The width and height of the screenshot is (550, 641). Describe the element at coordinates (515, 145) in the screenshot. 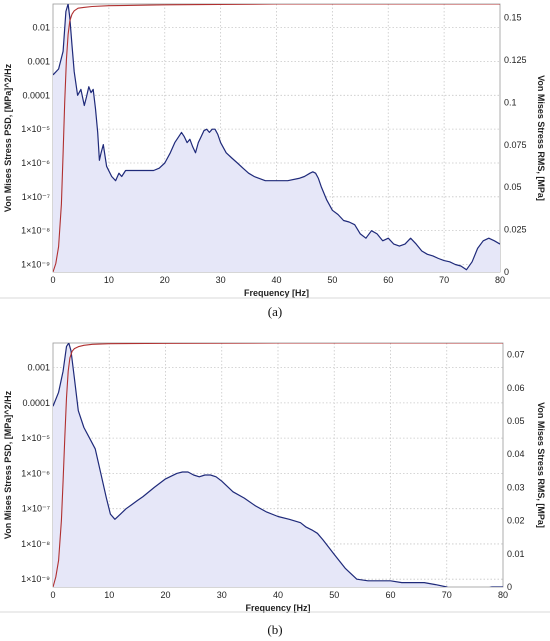

I see `y-right-tick-label: 0.075` at that location.